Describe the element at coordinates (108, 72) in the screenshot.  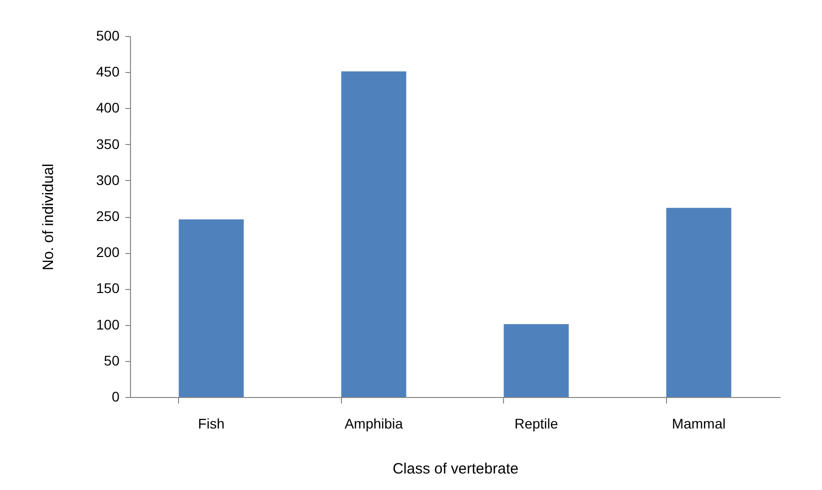
I see `y-tick-label: 450` at that location.